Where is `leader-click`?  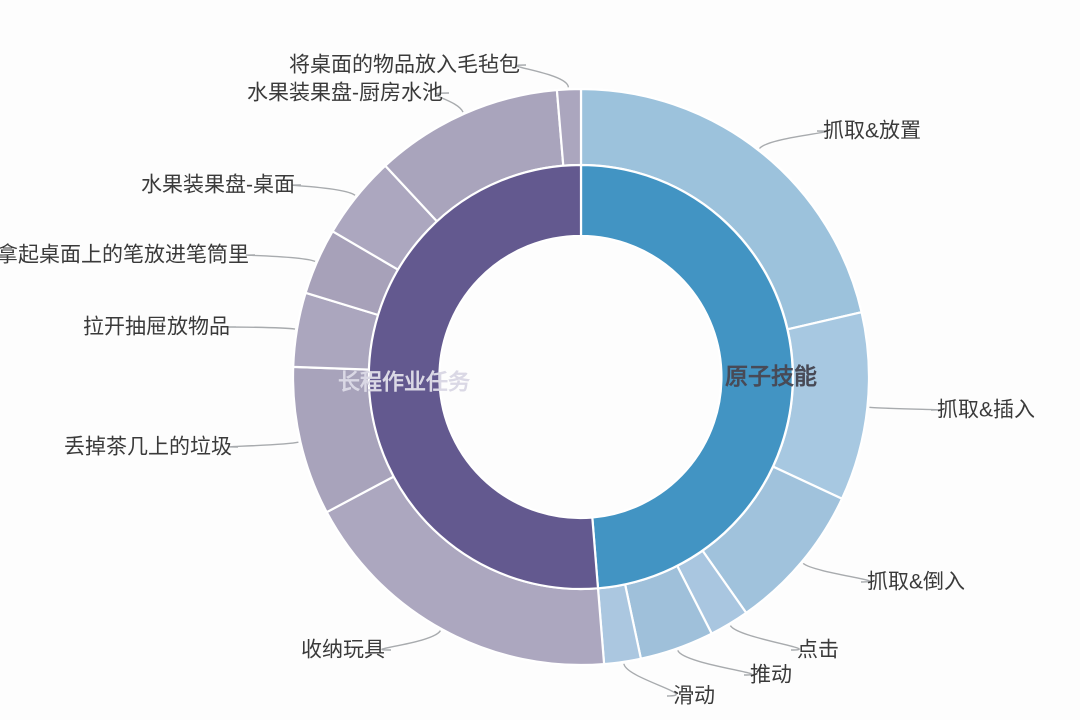 leader-click is located at coordinates (764, 638).